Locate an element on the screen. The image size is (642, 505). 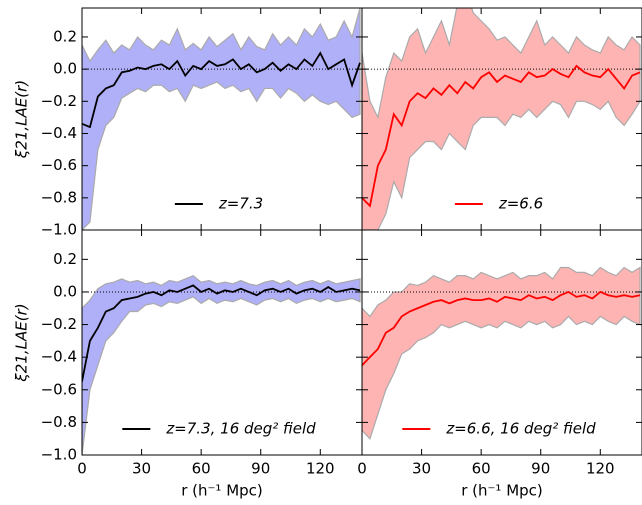
legend-label: z=6.6 is located at coordinates (520, 204).